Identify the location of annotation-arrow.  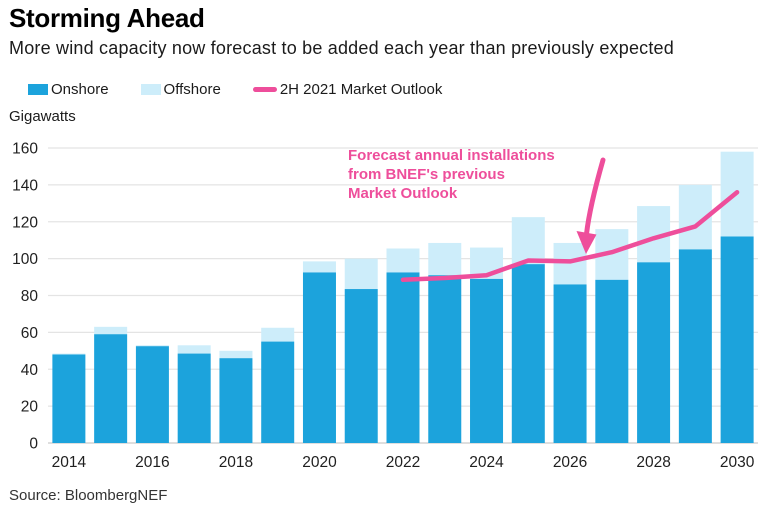
(591, 205).